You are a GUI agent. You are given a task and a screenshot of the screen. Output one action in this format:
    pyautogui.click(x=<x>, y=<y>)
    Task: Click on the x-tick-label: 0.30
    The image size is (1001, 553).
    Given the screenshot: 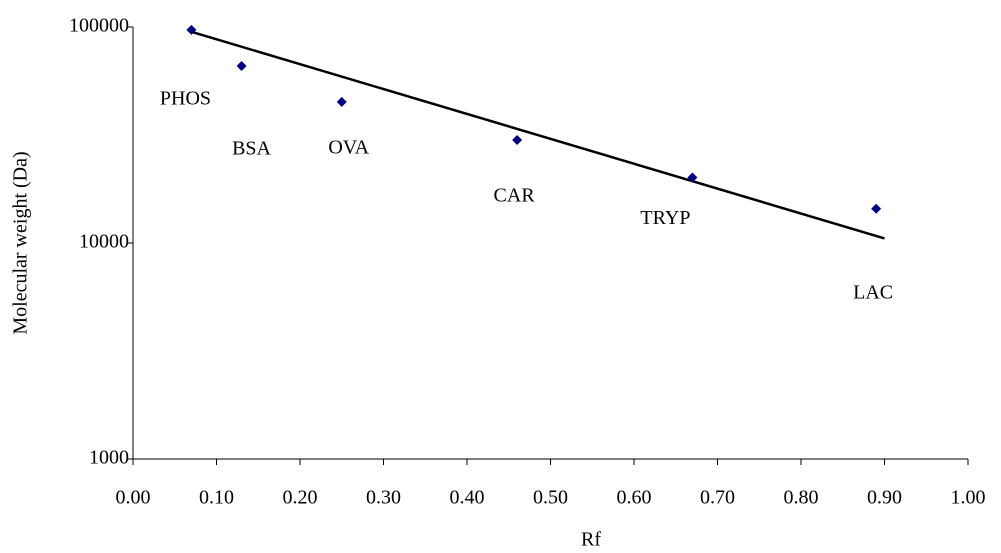 What is the action you would take?
    pyautogui.click(x=383, y=498)
    